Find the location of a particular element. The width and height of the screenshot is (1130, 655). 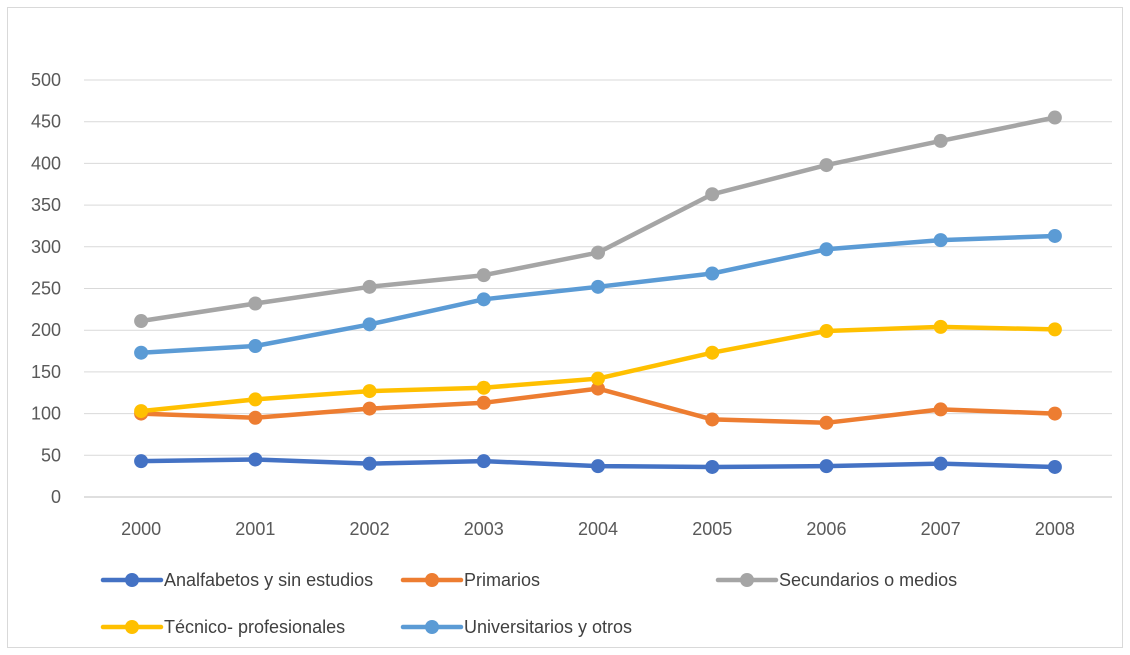

legend-item: Técnico- profesionales is located at coordinates (222, 627).